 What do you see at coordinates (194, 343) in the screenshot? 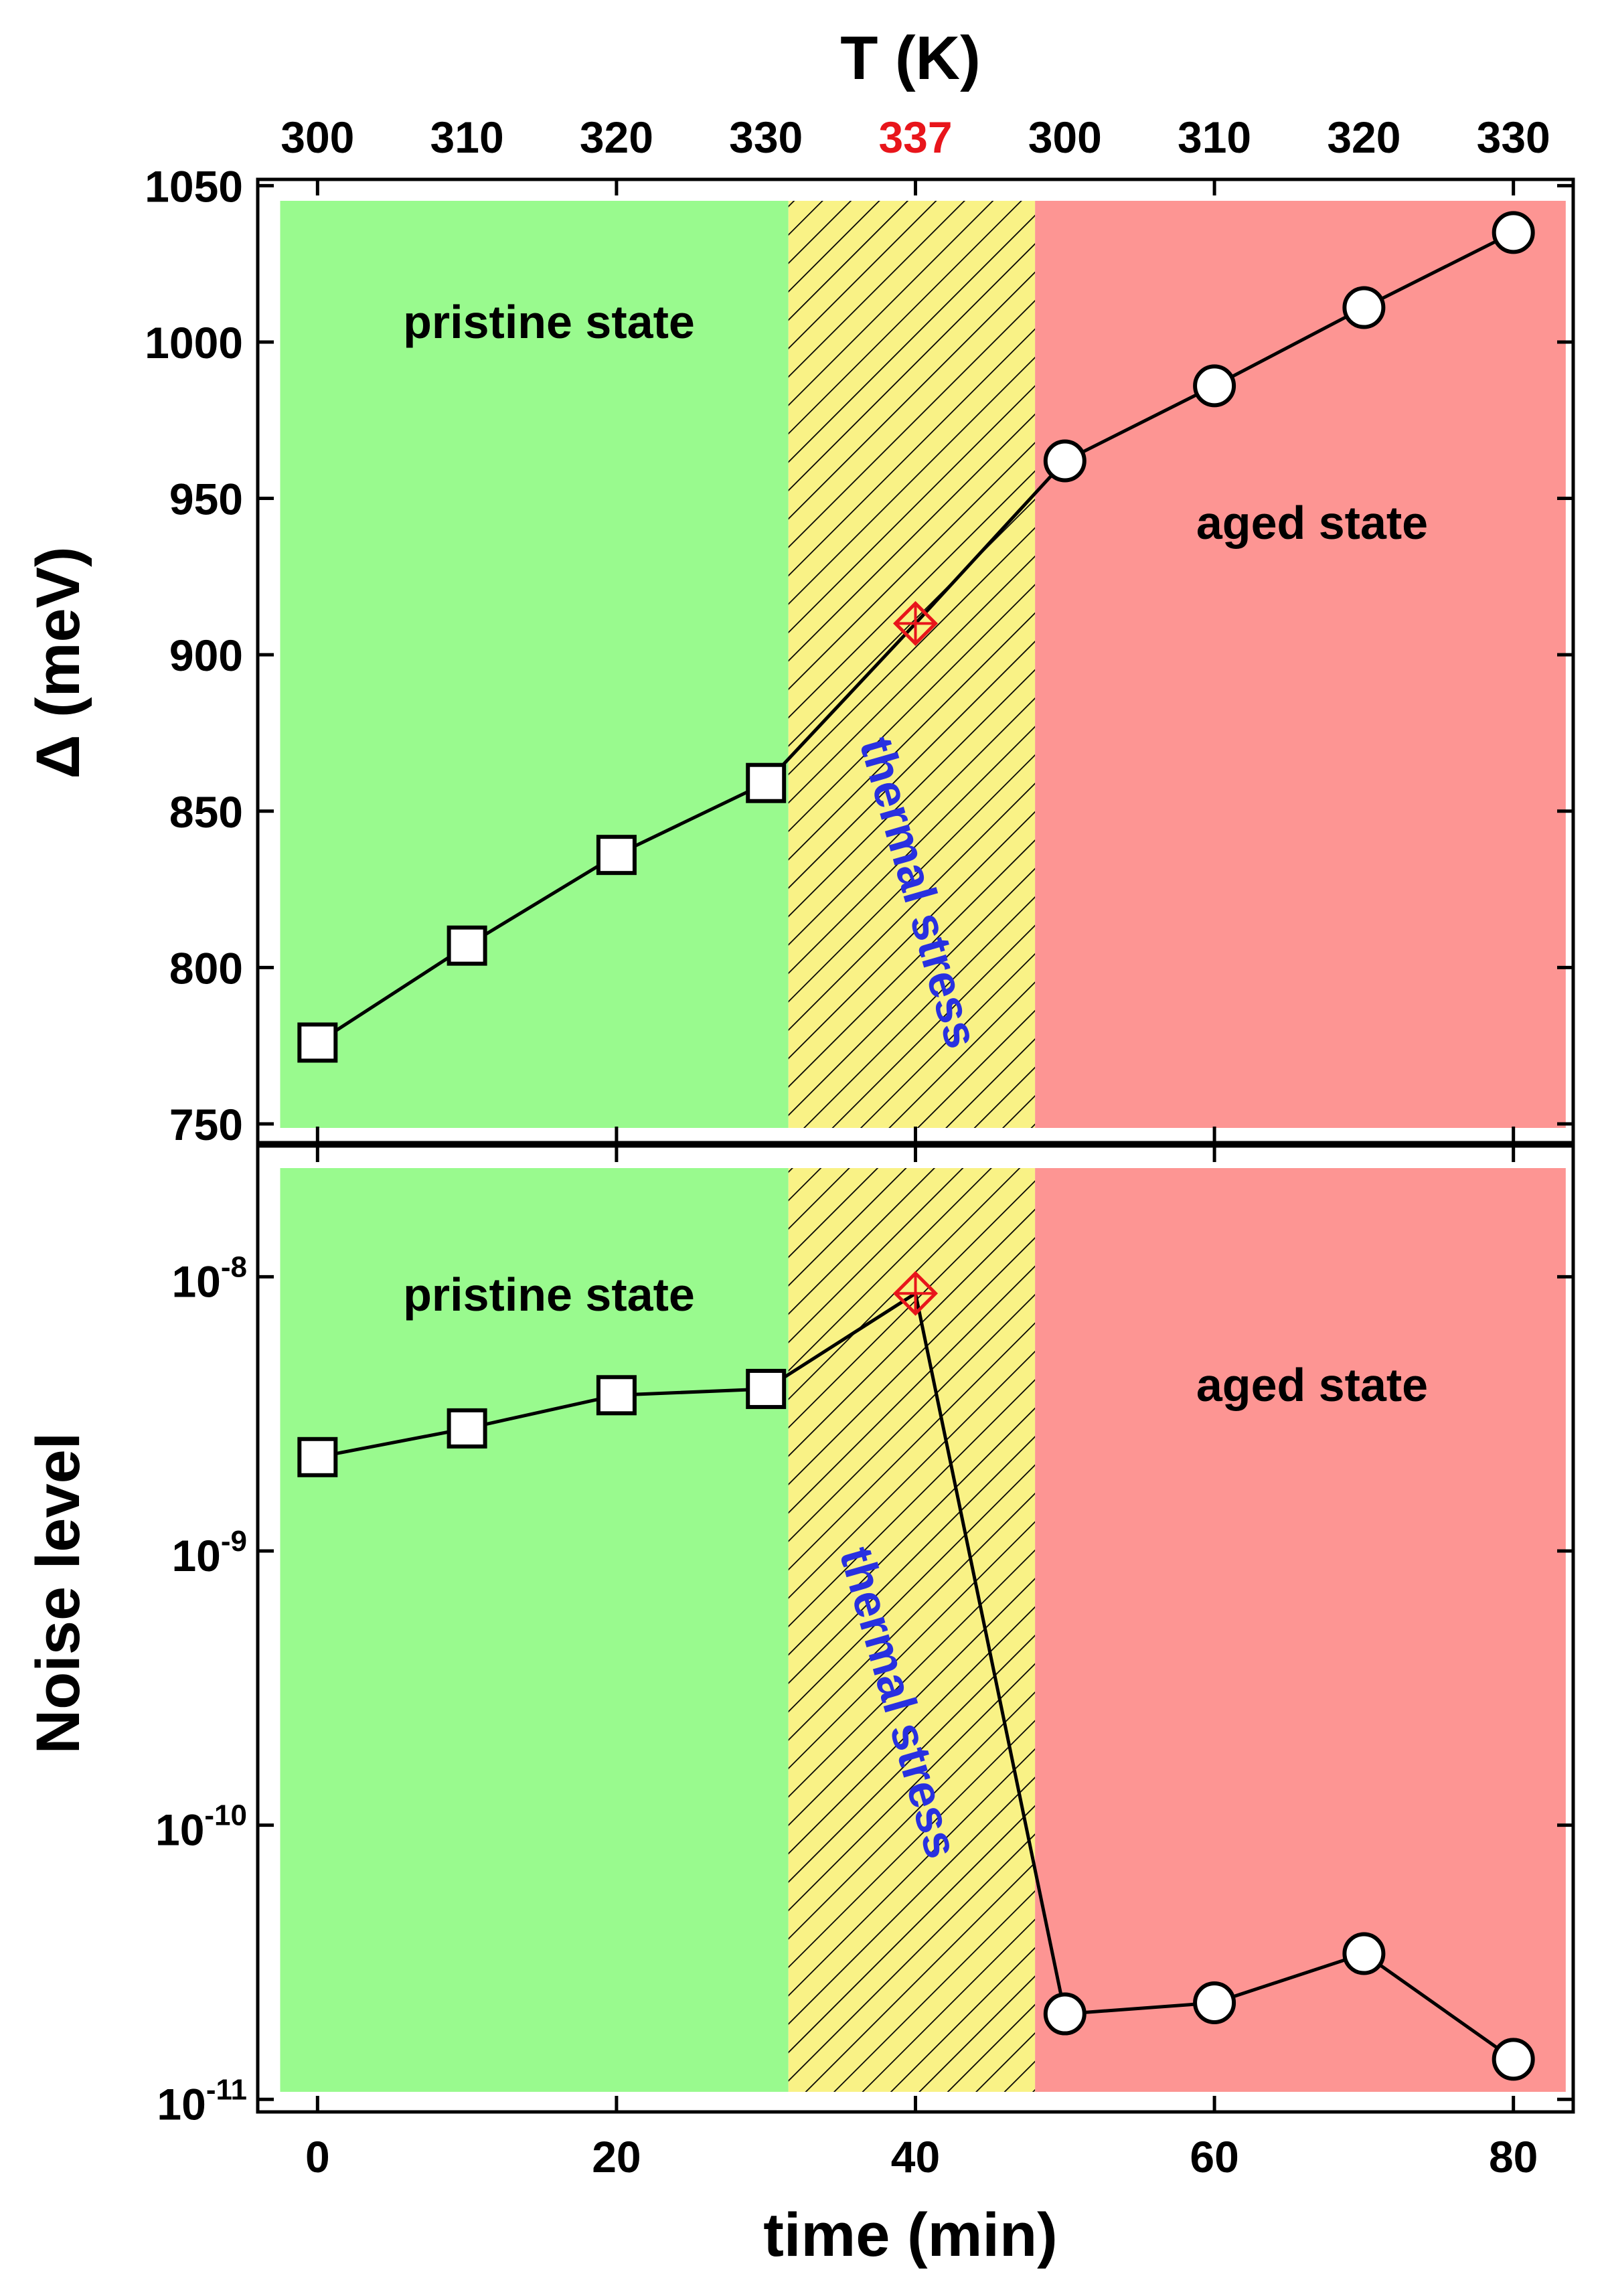
I see `delta-y-tick-label: 1000` at bounding box center [194, 343].